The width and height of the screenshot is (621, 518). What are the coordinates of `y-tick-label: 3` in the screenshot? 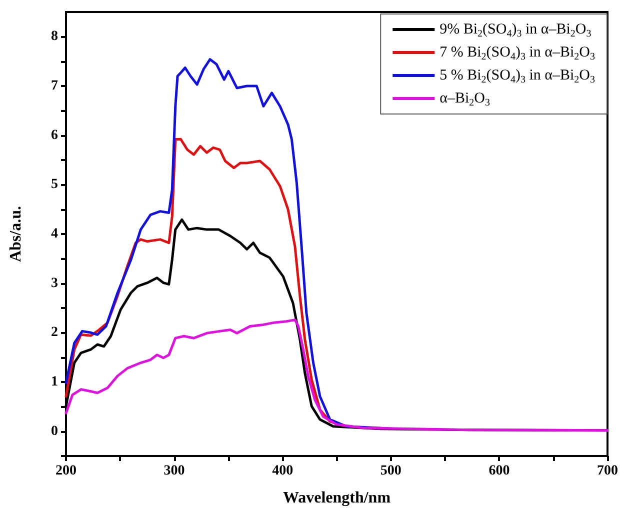 It's located at (54, 283).